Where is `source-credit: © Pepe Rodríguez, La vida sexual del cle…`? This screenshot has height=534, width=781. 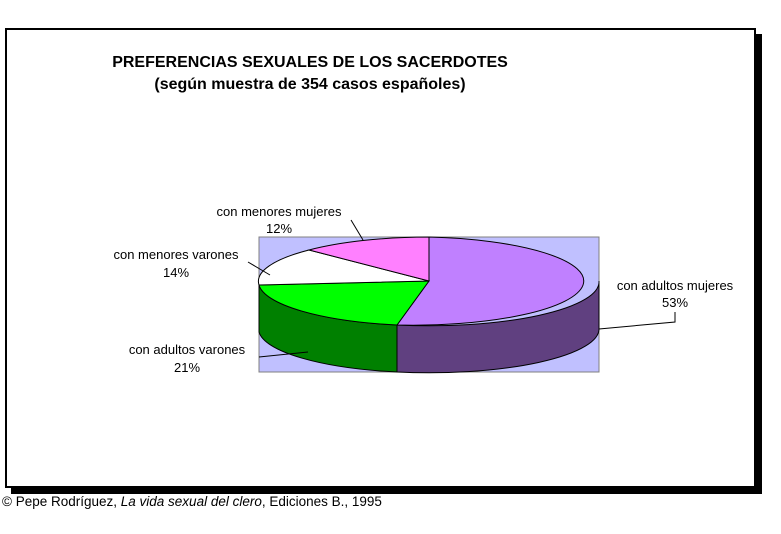 source-credit: © Pepe Rodríguez, La vida sexual del cle… is located at coordinates (192, 501).